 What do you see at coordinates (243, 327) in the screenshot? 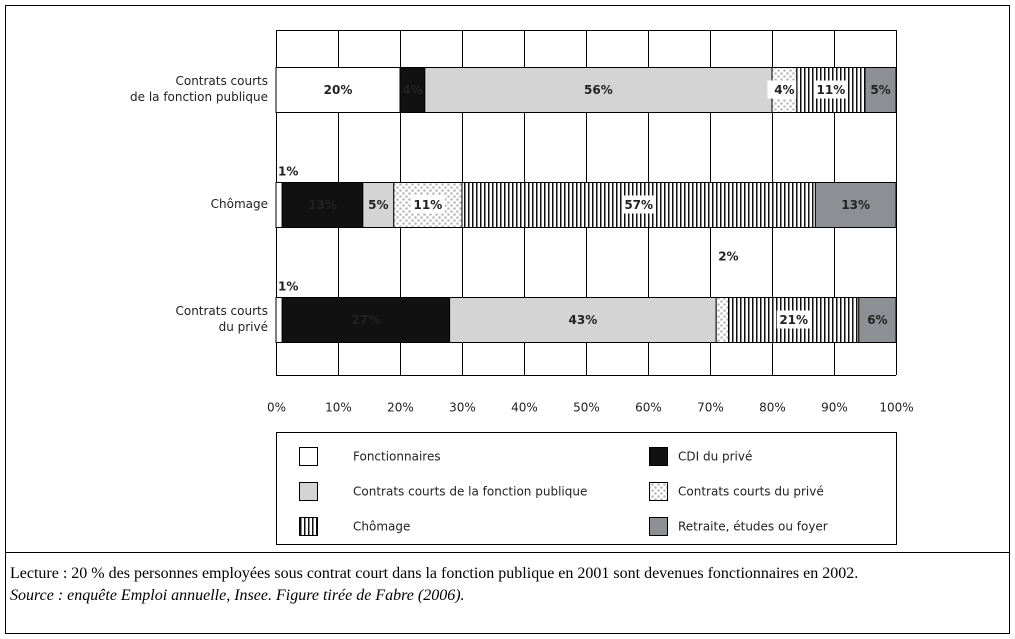
I see `y-tick-label: du privé` at bounding box center [243, 327].